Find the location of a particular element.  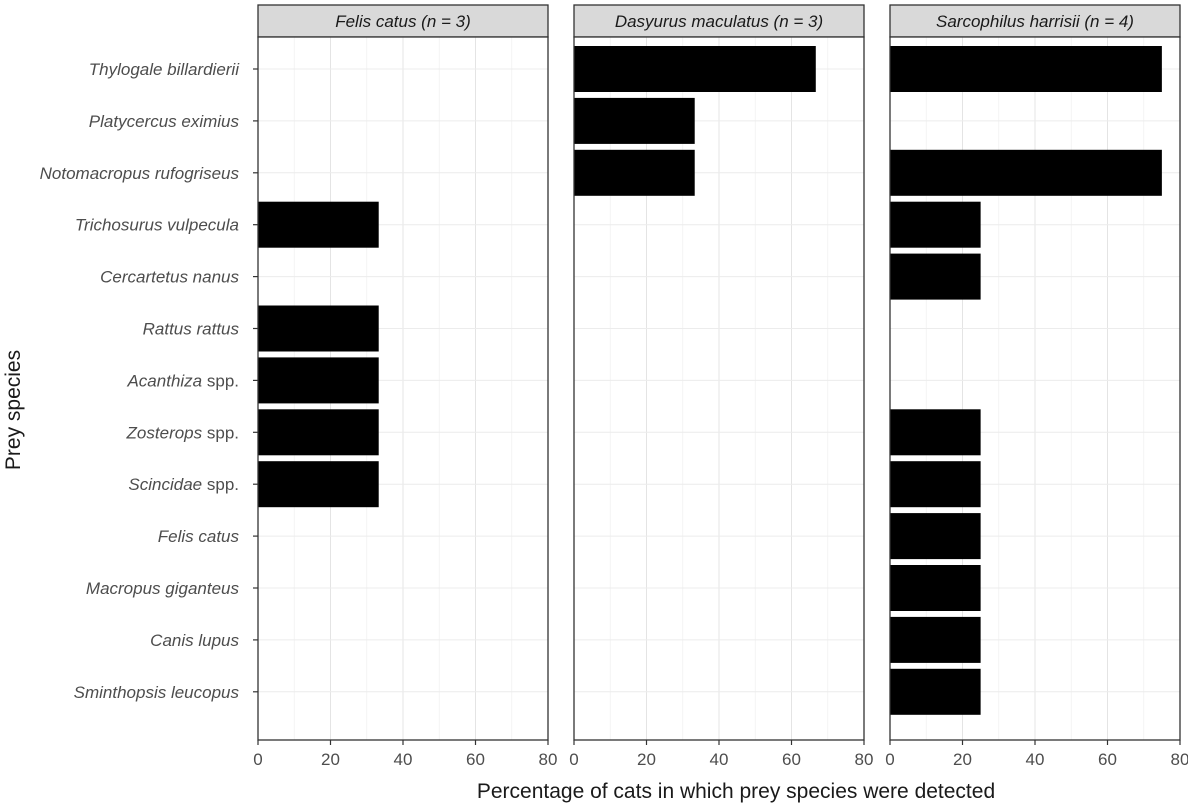

y-tick-label: Trichosurus vulpecula is located at coordinates (157, 225).